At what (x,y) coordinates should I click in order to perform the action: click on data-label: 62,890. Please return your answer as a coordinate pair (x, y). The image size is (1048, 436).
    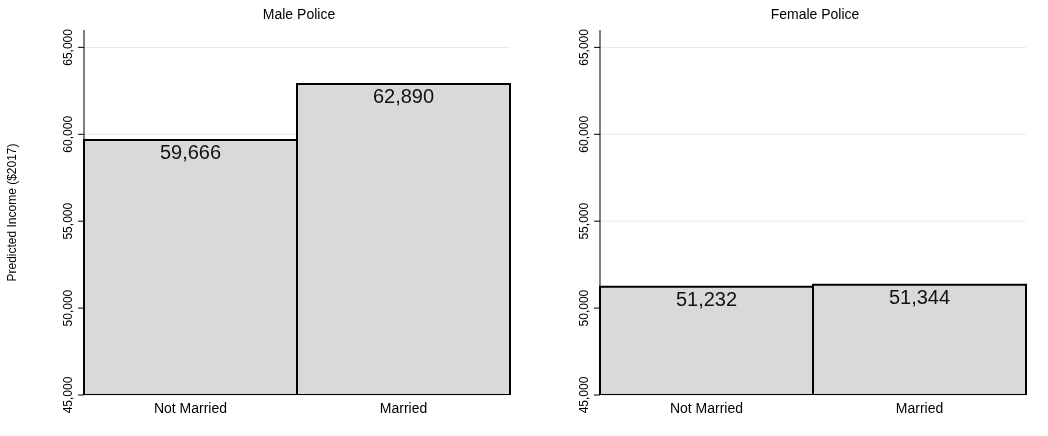
    Looking at the image, I should click on (403, 96).